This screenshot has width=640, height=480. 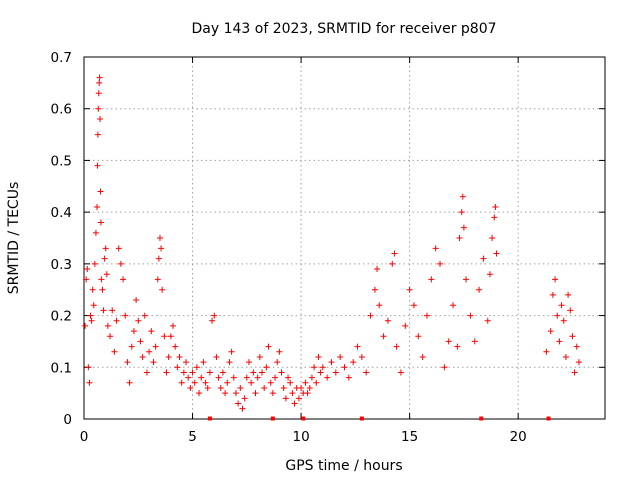 What do you see at coordinates (61, 265) in the screenshot?
I see `y-tick-label: 0.3` at bounding box center [61, 265].